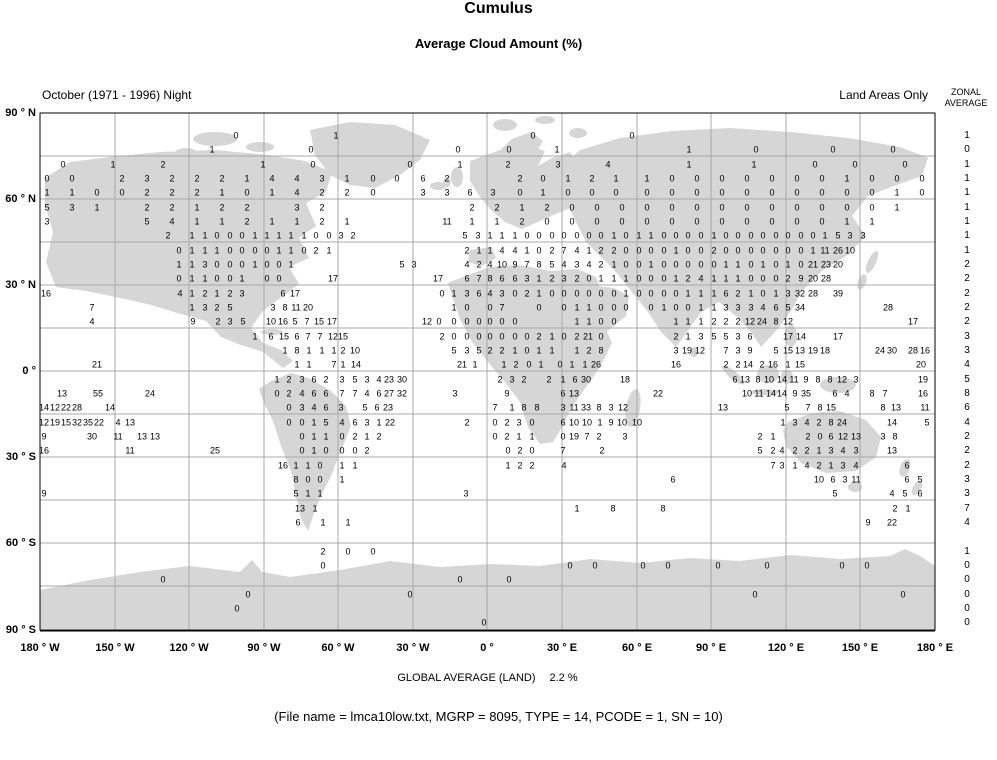 This screenshot has width=997, height=760. What do you see at coordinates (782, 393) in the screenshot?
I see `grid-cell-value: 14` at bounding box center [782, 393].